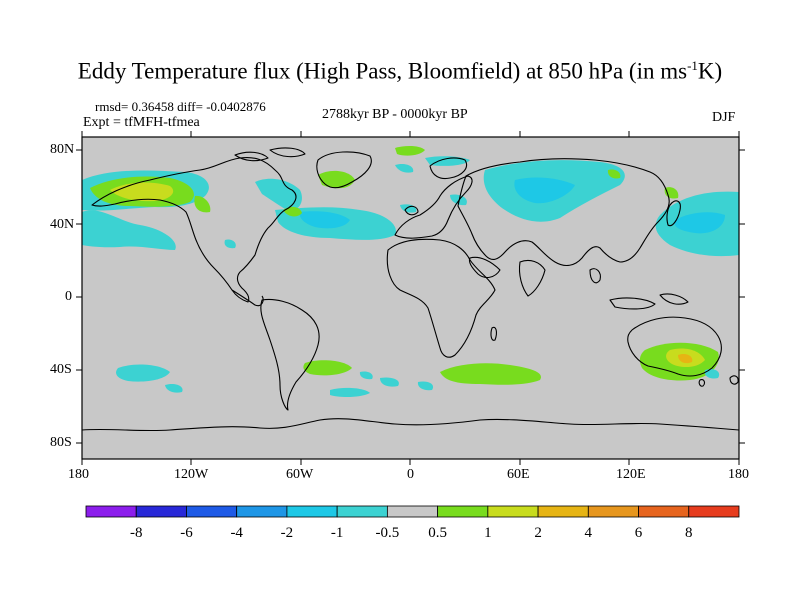  I want to click on y-tick: 0, so click(68, 296).